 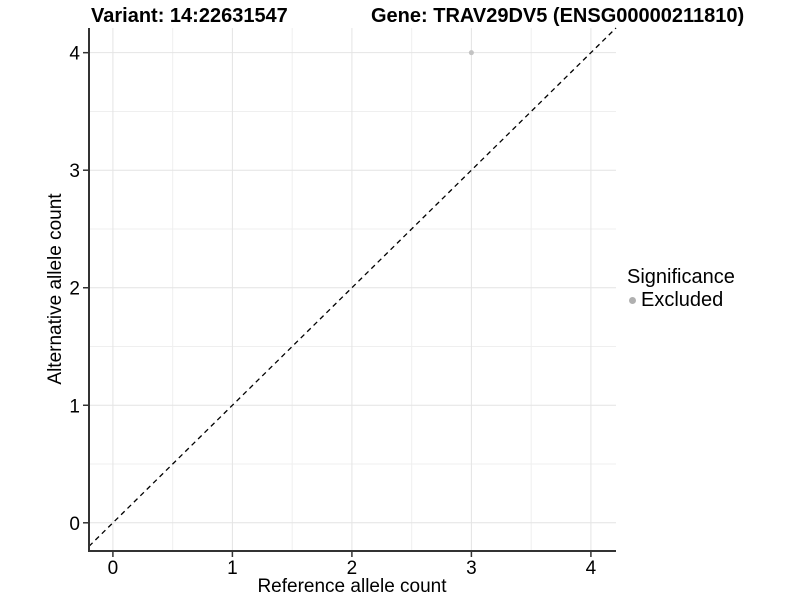 I want to click on x-tick-label: 0, so click(x=113, y=568).